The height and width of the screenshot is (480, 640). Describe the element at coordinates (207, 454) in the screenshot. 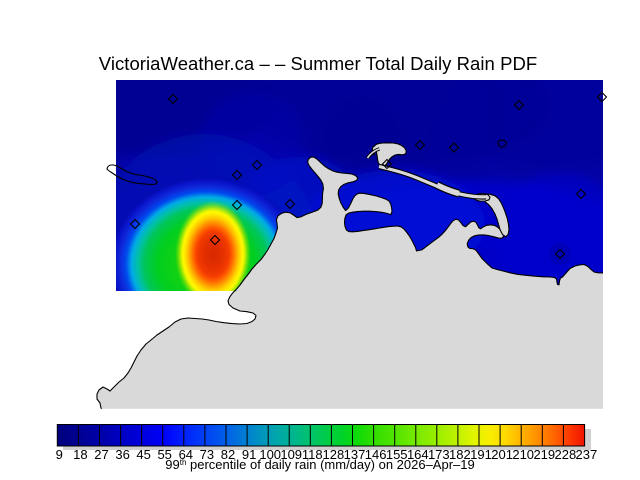

I see `svg-text: 73` at that location.